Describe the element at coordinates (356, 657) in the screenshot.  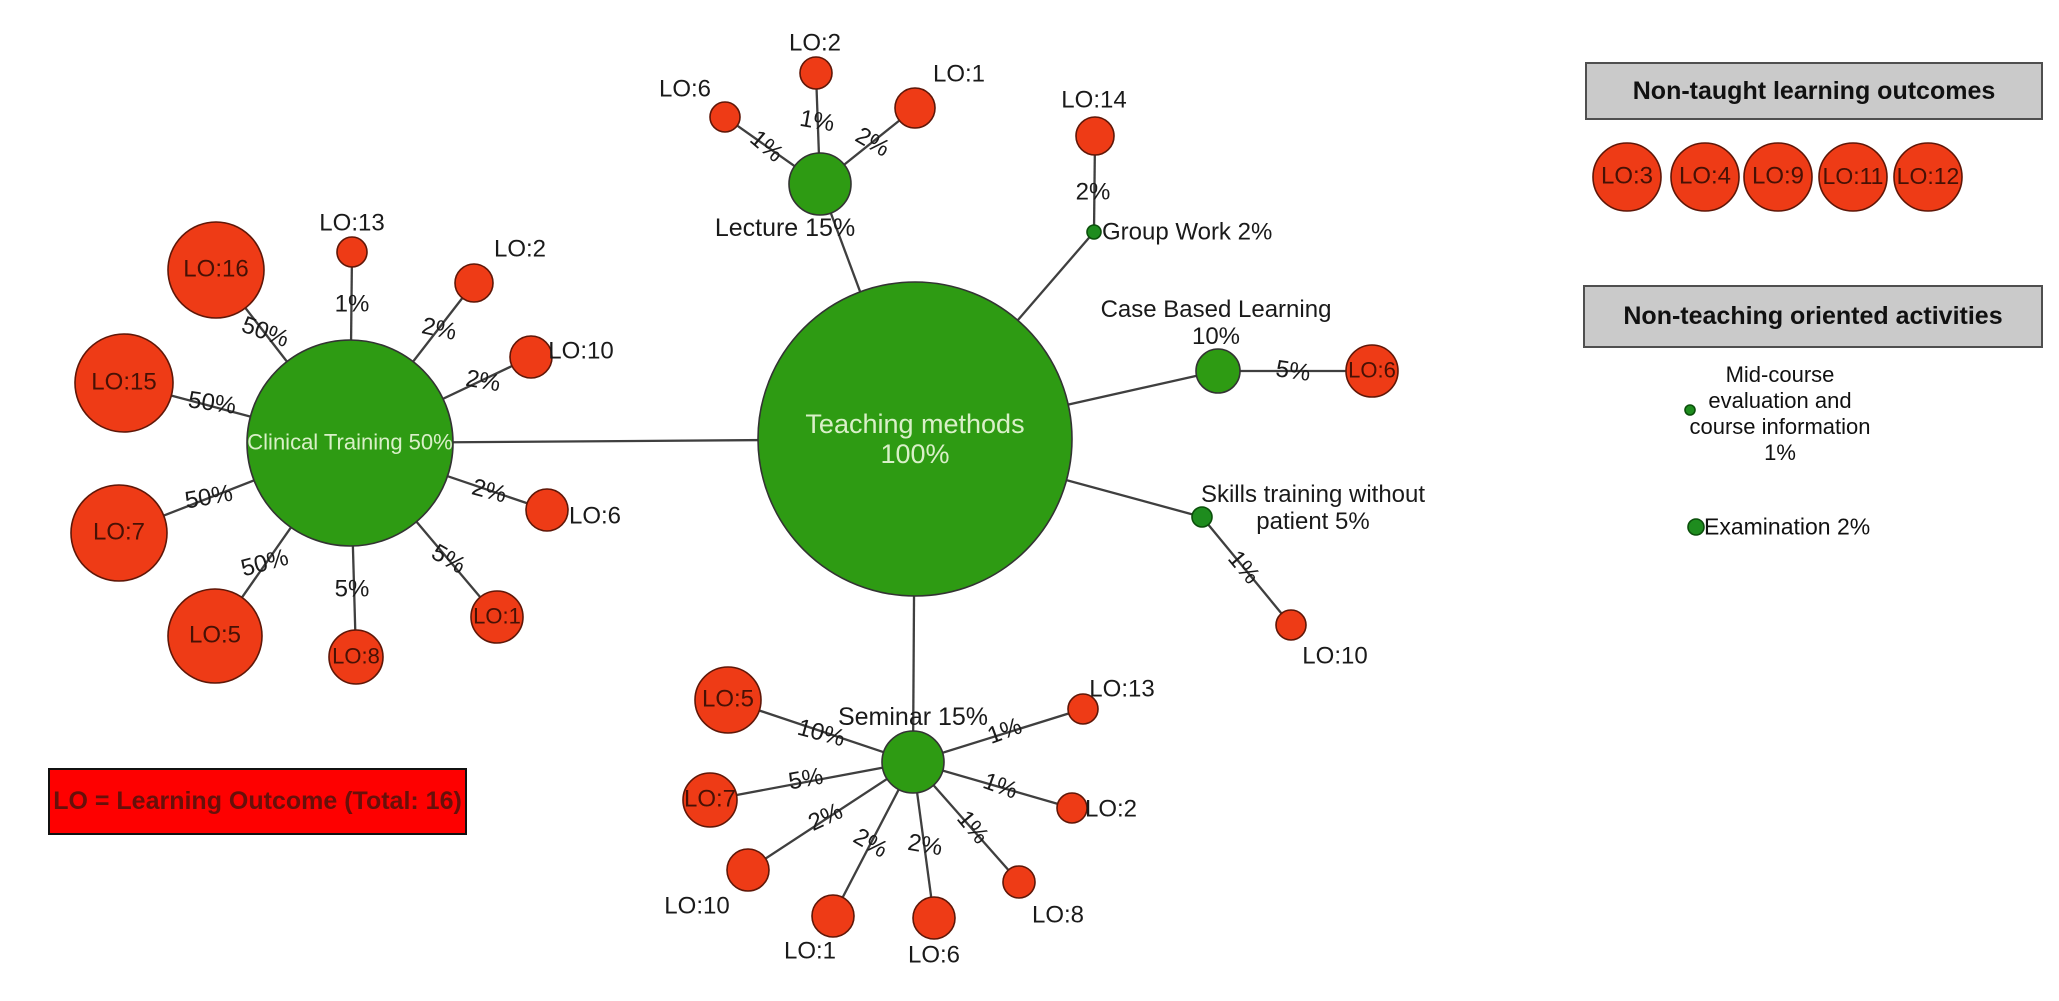
I see `outcome-node-cli-lo8` at that location.